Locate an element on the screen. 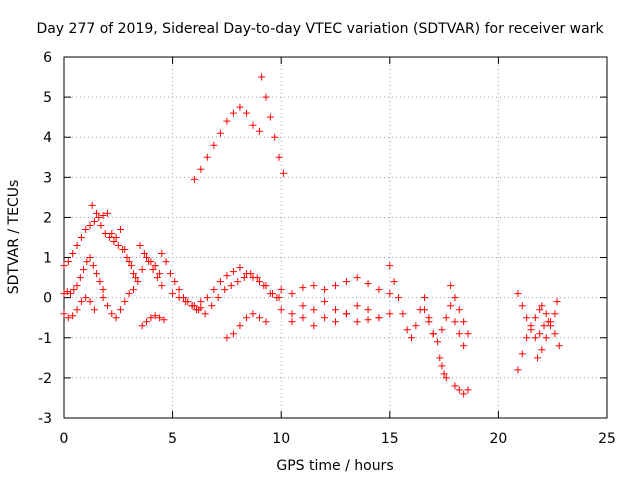 The image size is (640, 480). x-tick-label: 20 is located at coordinates (498, 439).